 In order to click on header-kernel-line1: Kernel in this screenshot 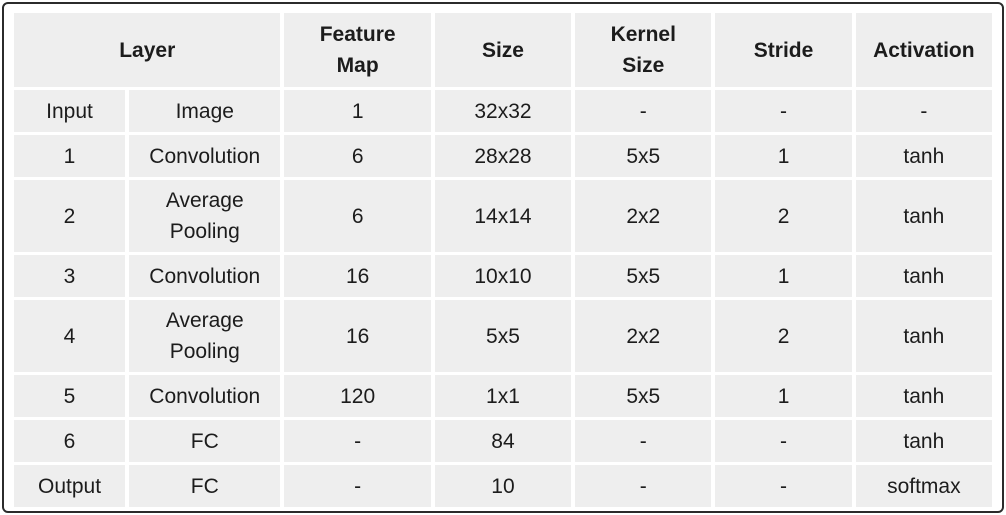, I will do `click(643, 34)`.